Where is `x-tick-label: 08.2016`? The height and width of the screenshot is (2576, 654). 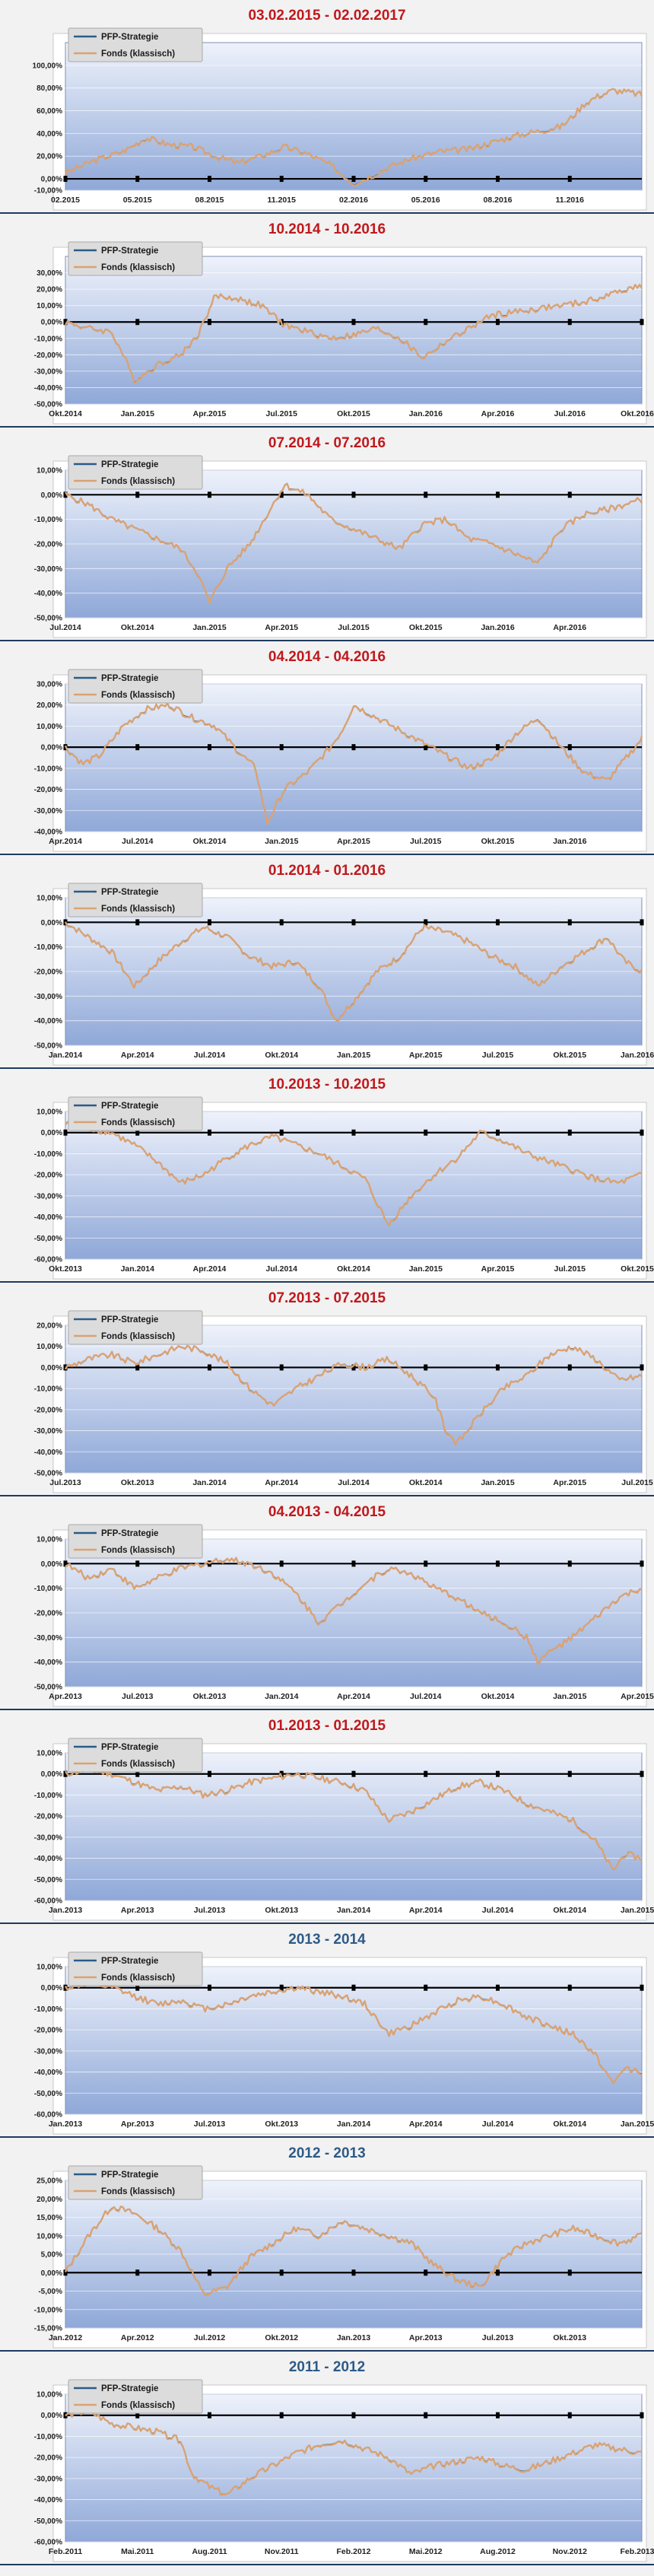
x-tick-label: 08.2016 is located at coordinates (499, 200).